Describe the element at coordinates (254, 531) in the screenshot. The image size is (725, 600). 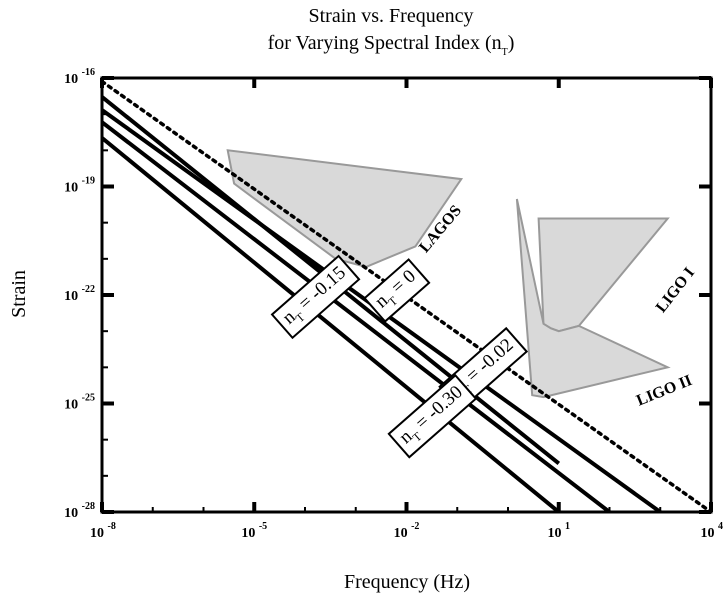
I see `x-tick-label: 10 -5` at that location.